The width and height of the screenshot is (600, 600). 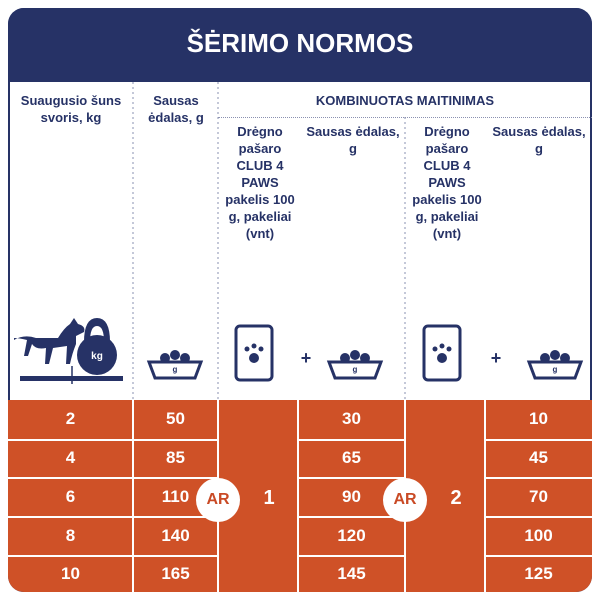 I want to click on pouch-icons, so click(x=348, y=353).